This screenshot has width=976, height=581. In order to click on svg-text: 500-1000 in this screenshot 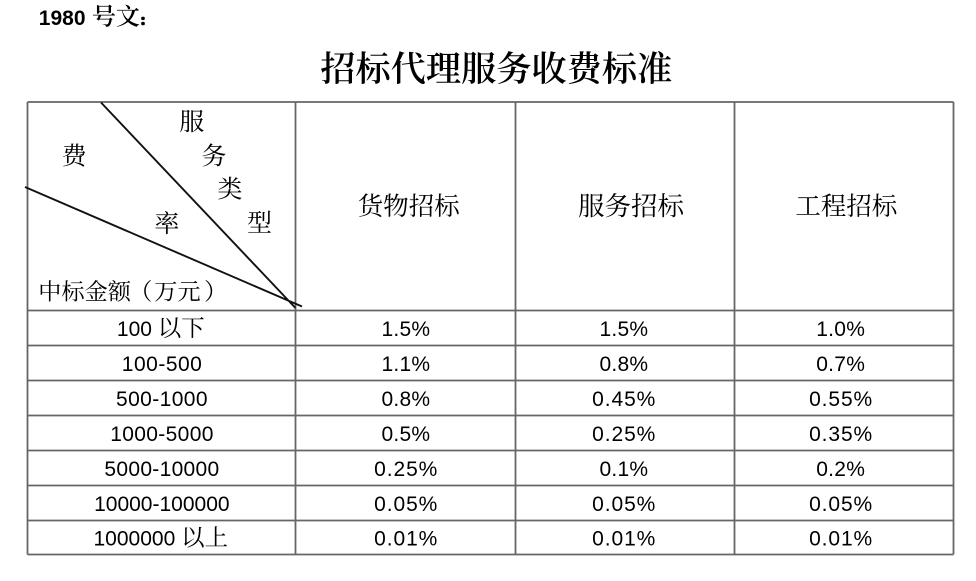, I will do `click(162, 399)`.